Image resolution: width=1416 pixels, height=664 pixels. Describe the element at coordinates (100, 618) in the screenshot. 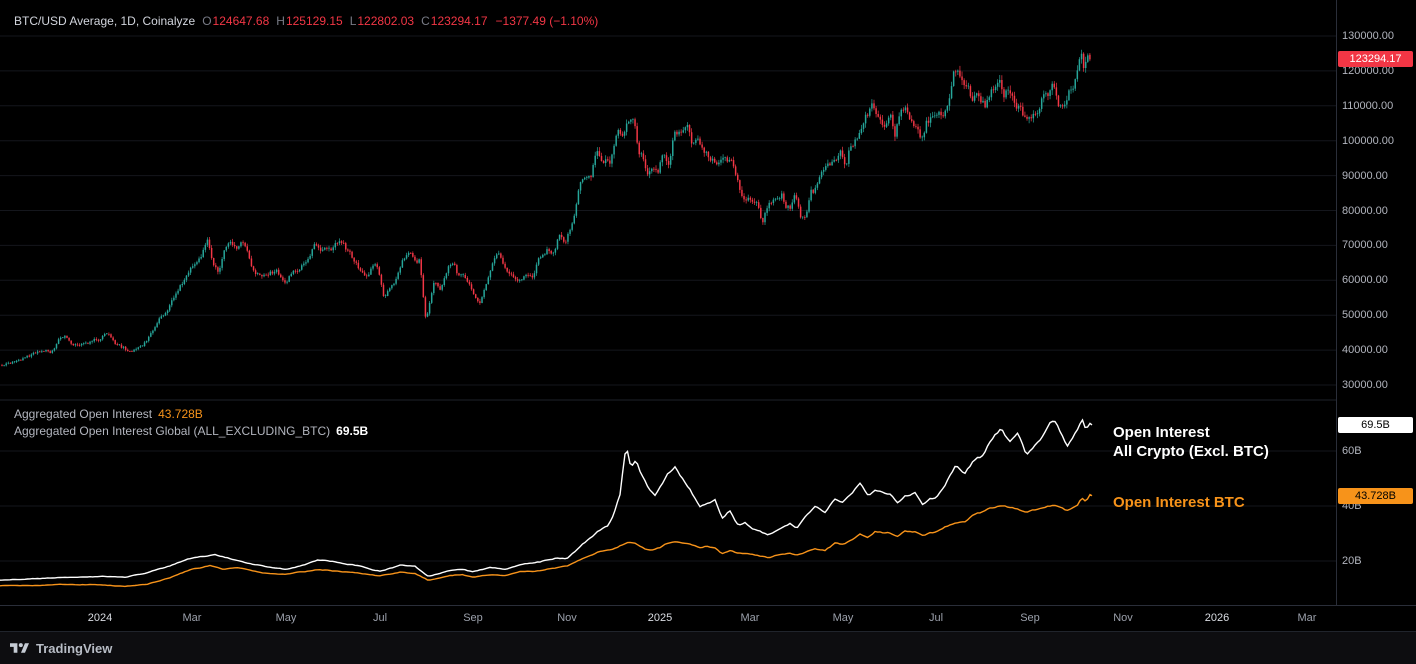

I see `time-tick-year: 2024` at that location.